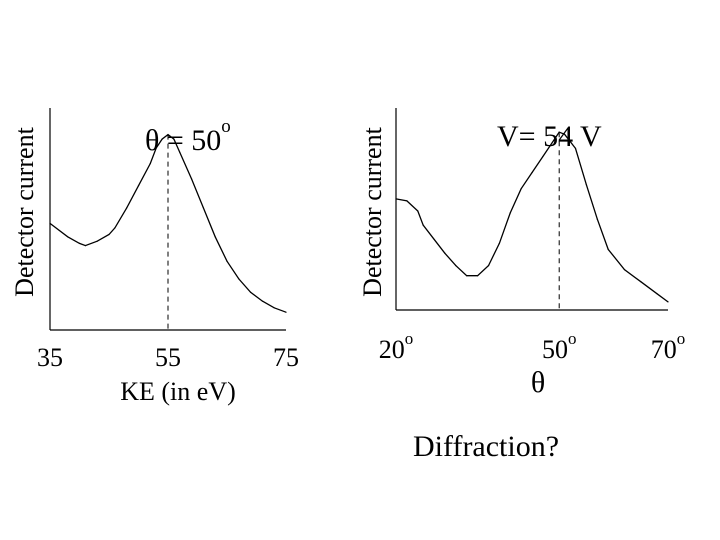 The image size is (720, 540). I want to click on chart-ke-tick-label-55: 55, so click(168, 357).